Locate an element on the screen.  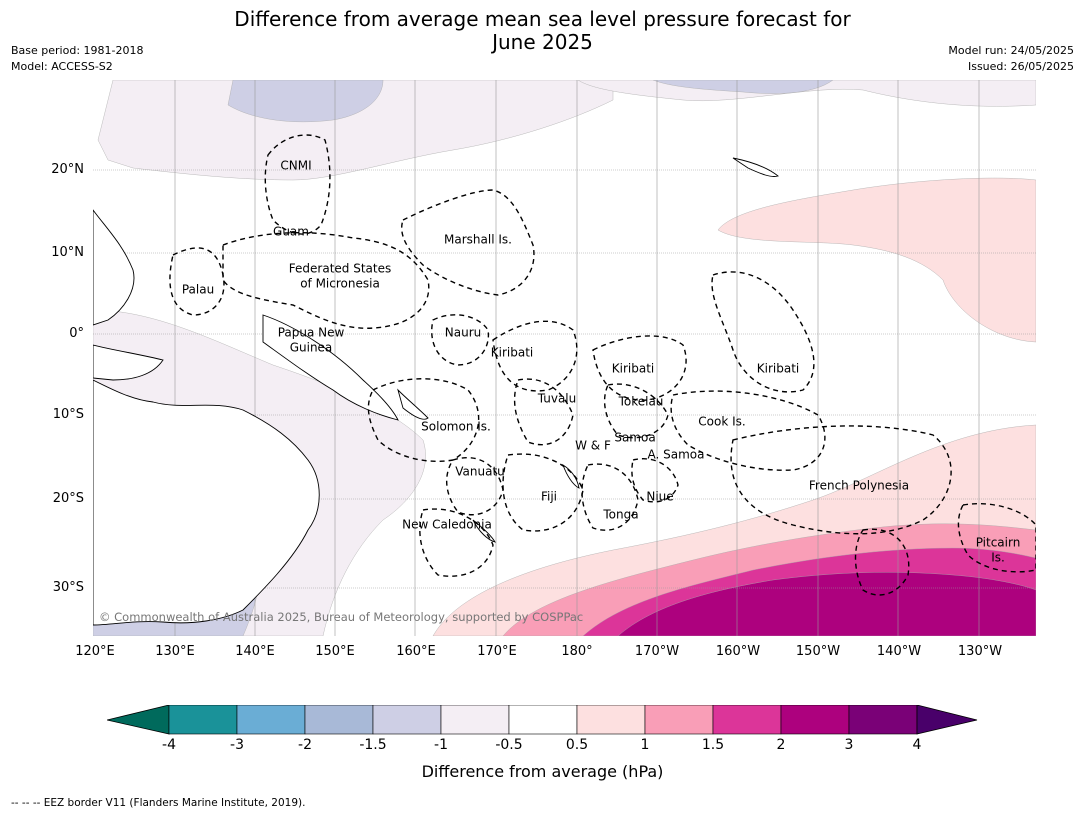
label-cnmi: CNMI is located at coordinates (296, 165).